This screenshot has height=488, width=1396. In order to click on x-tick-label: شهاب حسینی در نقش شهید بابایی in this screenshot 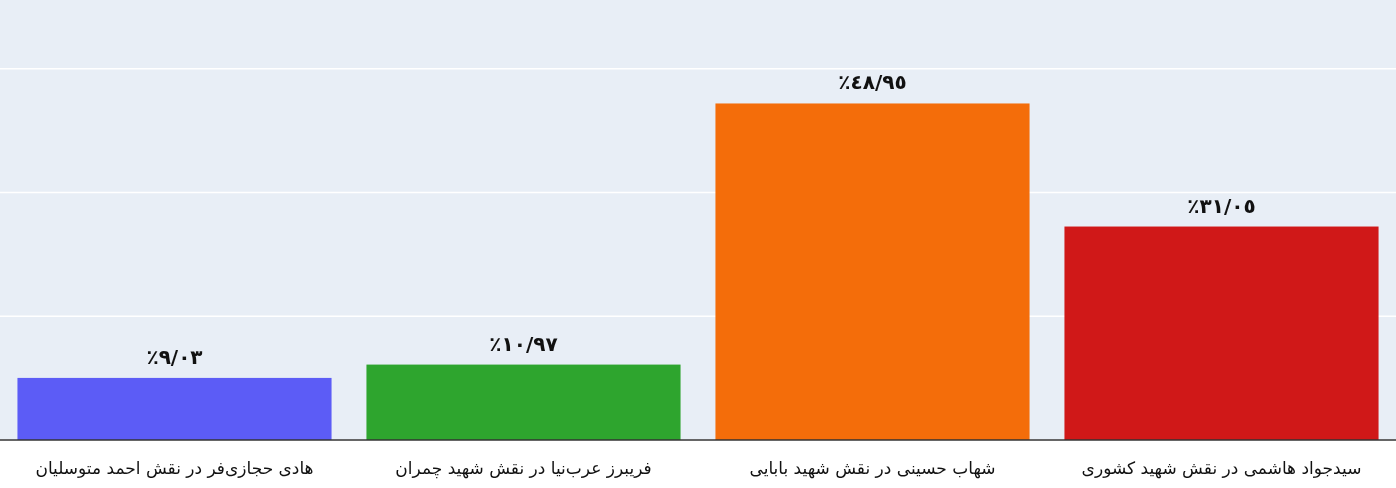, I will do `click(872, 468)`.